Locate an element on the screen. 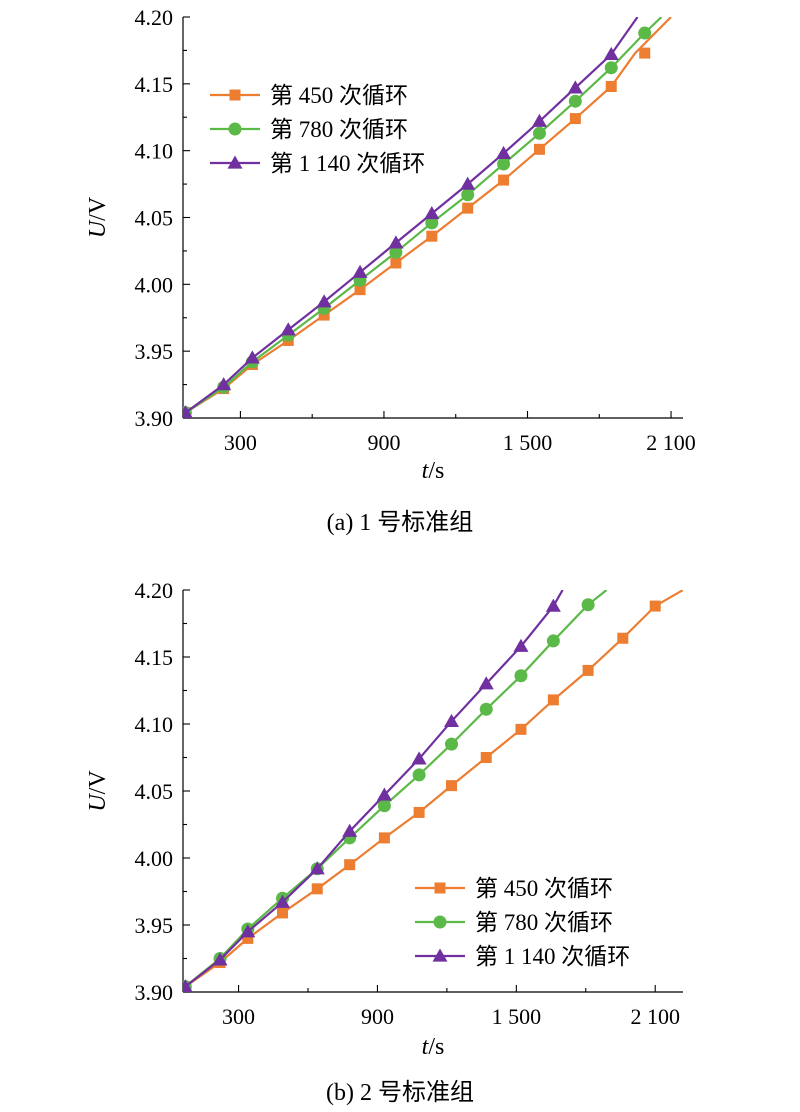 This screenshot has height=1112, width=800. chart-caption: (b) 2 号标准组 is located at coordinates (400, 1092).